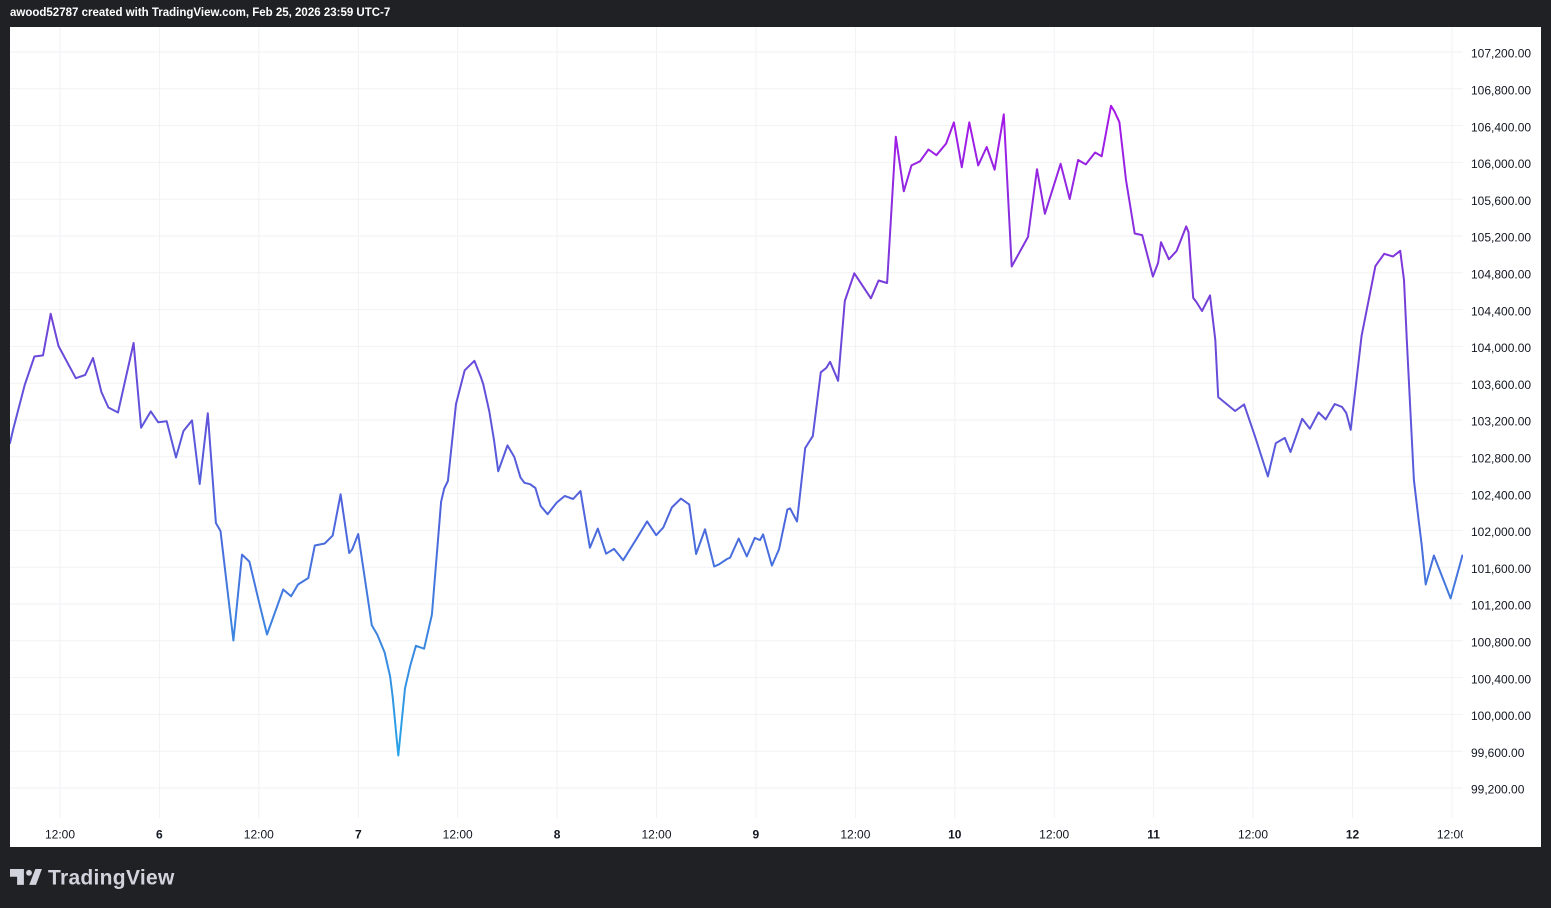  I want to click on svg-text: 6, so click(159, 835).